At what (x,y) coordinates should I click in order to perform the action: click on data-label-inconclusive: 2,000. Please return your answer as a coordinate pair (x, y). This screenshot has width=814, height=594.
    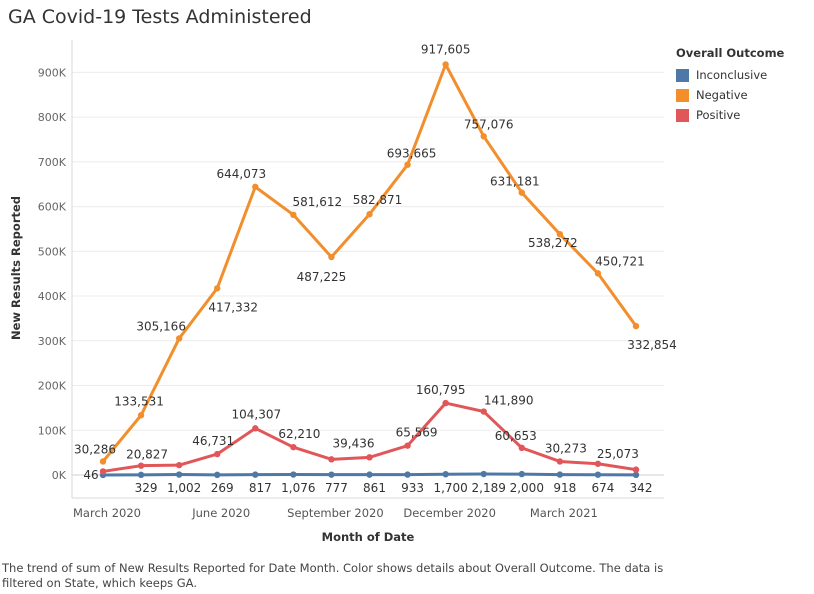
    Looking at the image, I should click on (527, 488).